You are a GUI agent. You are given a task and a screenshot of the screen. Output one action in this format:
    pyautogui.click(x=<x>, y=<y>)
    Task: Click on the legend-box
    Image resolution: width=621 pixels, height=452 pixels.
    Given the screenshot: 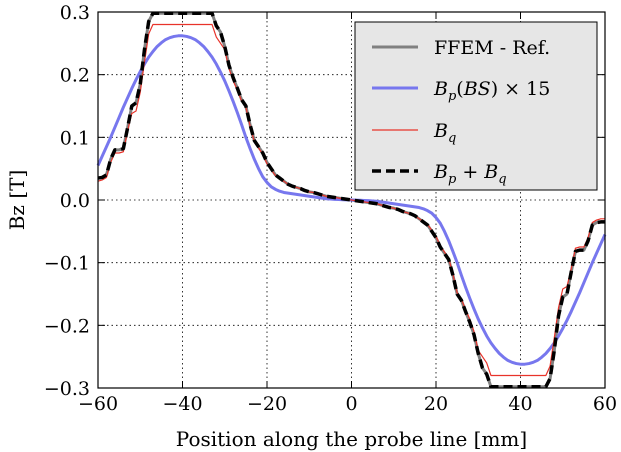 What is the action you would take?
    pyautogui.click(x=476, y=106)
    